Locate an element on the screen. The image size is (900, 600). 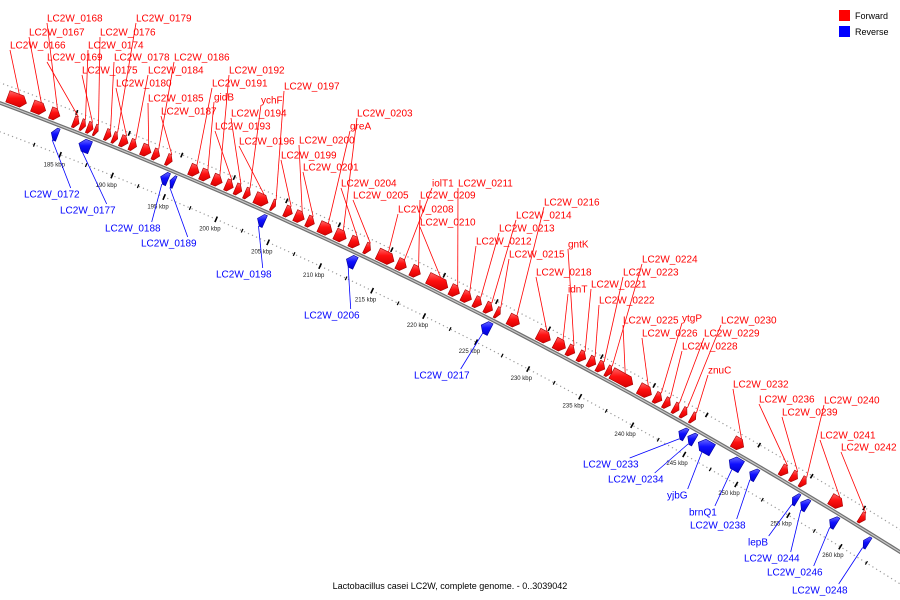
forward-gene-label: LC2W_0178 is located at coordinates (142, 58).